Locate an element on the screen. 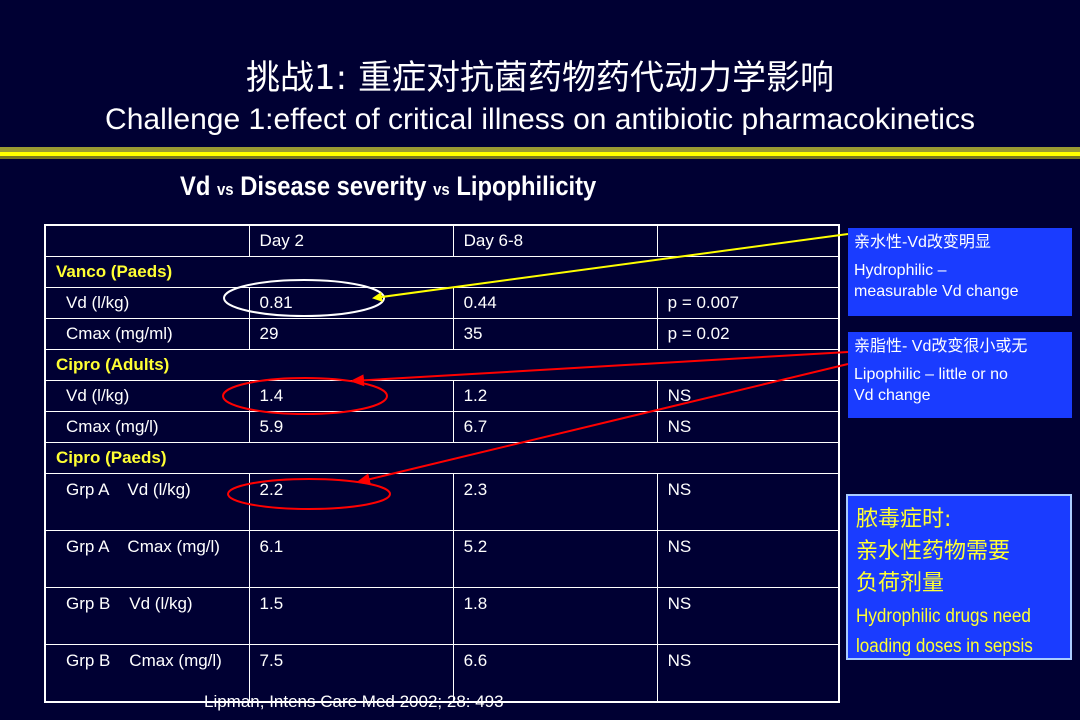  divider-bar-olive is located at coordinates (540, 149).